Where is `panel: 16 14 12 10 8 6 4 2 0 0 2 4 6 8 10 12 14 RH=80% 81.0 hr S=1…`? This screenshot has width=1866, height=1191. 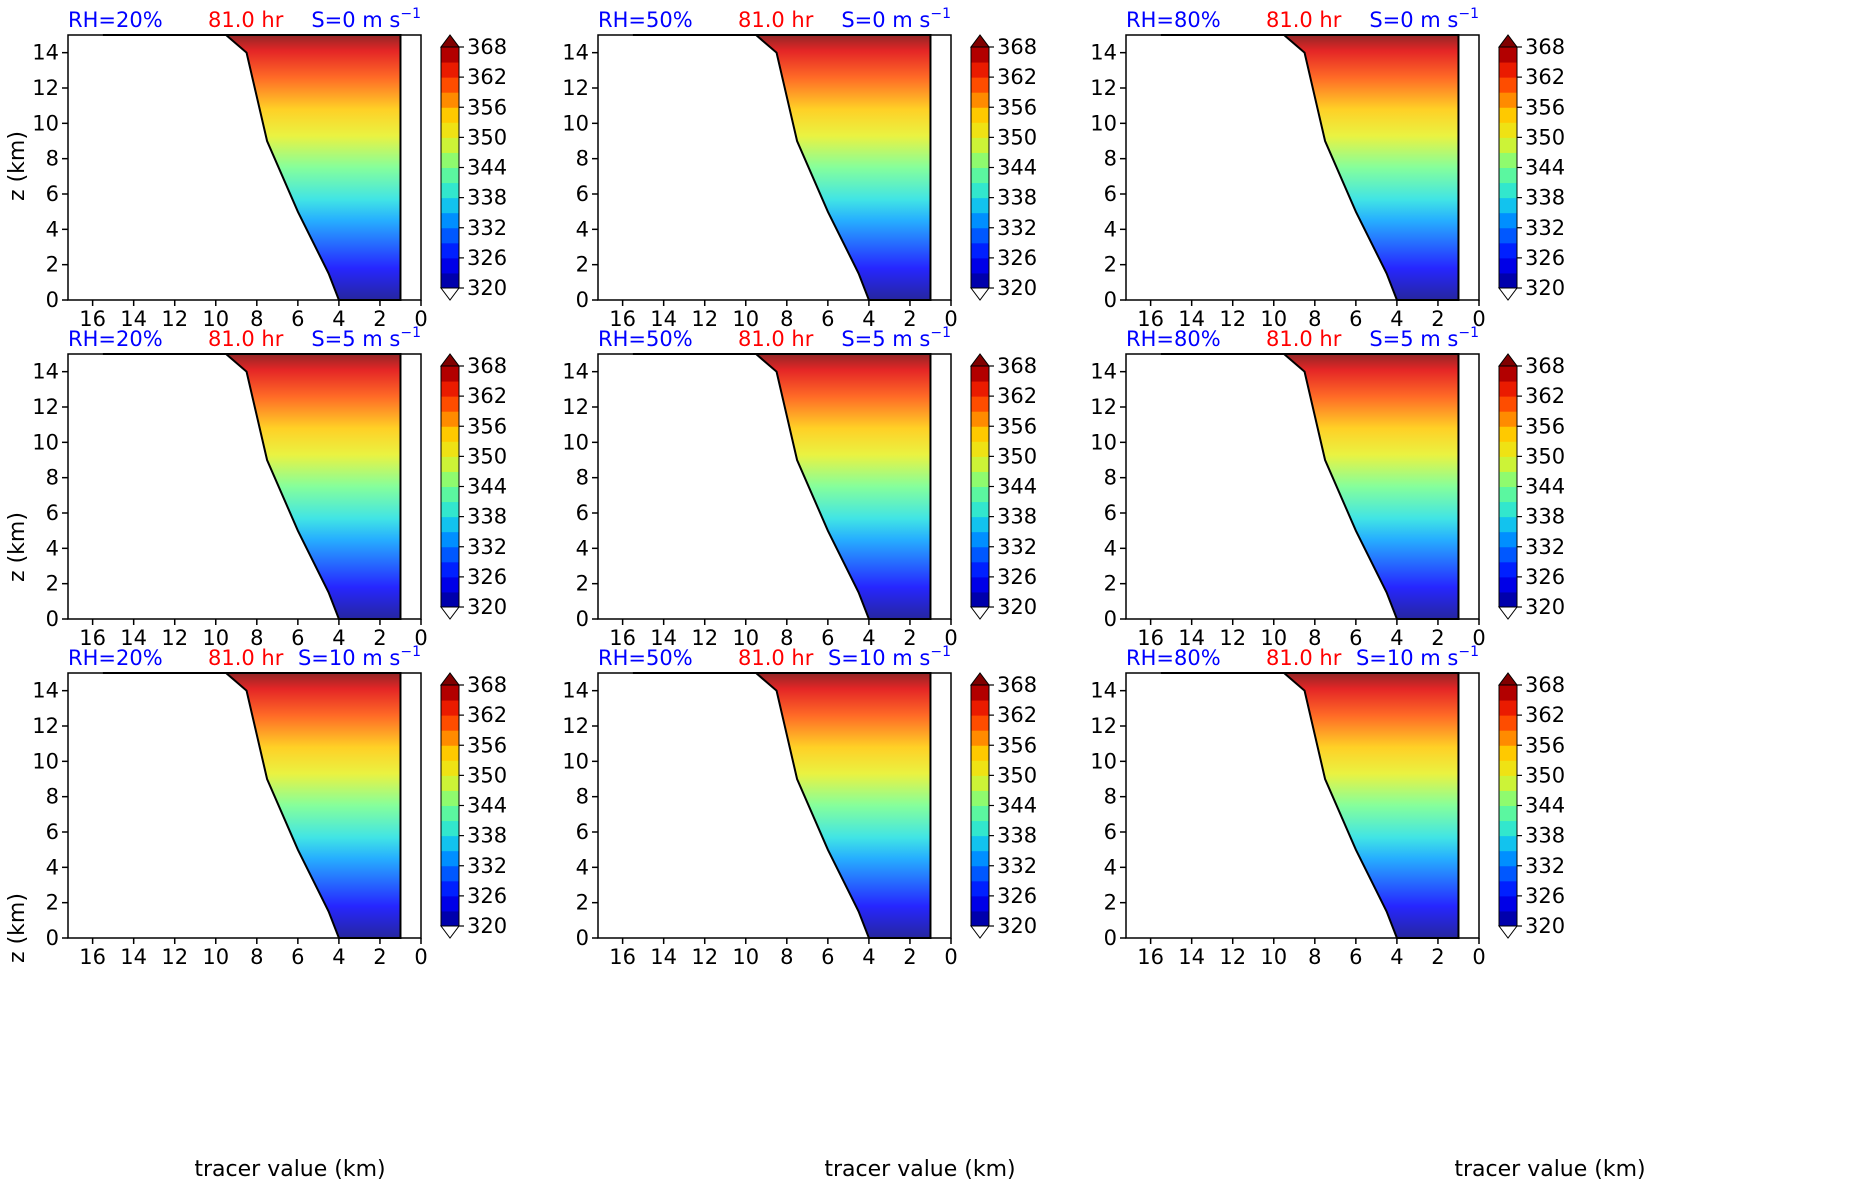
panel: 16 14 12 10 8 6 4 2 0 0 2 4 6 8 10 12 14 RH=80% 81.0 hr S=1… is located at coordinates (1327, 806).